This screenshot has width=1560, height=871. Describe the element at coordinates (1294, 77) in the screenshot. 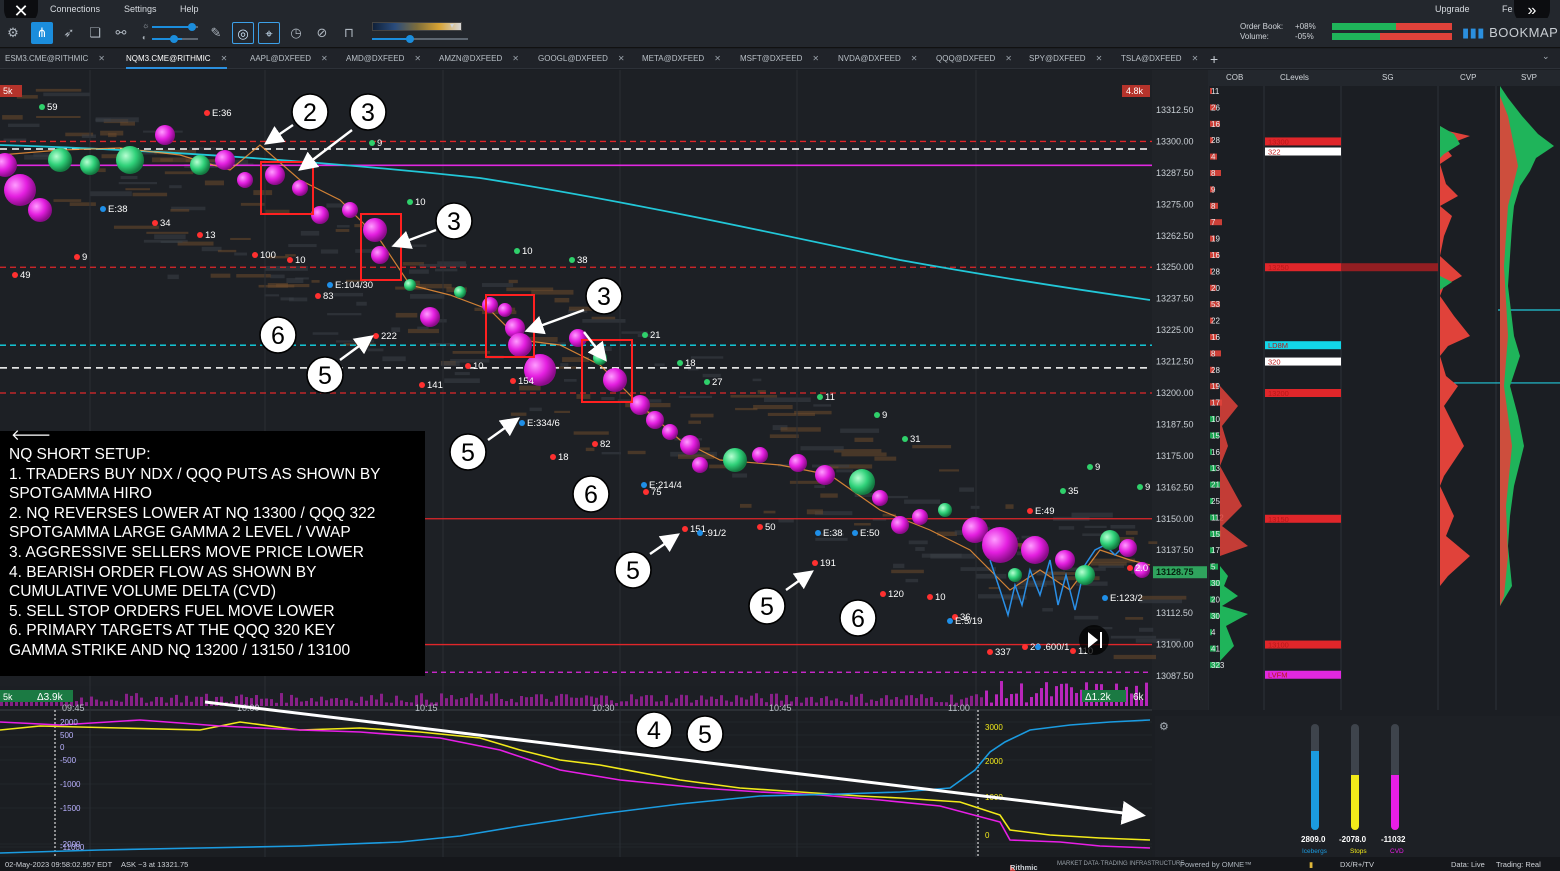

I see `header-clevels: CLevels` at that location.